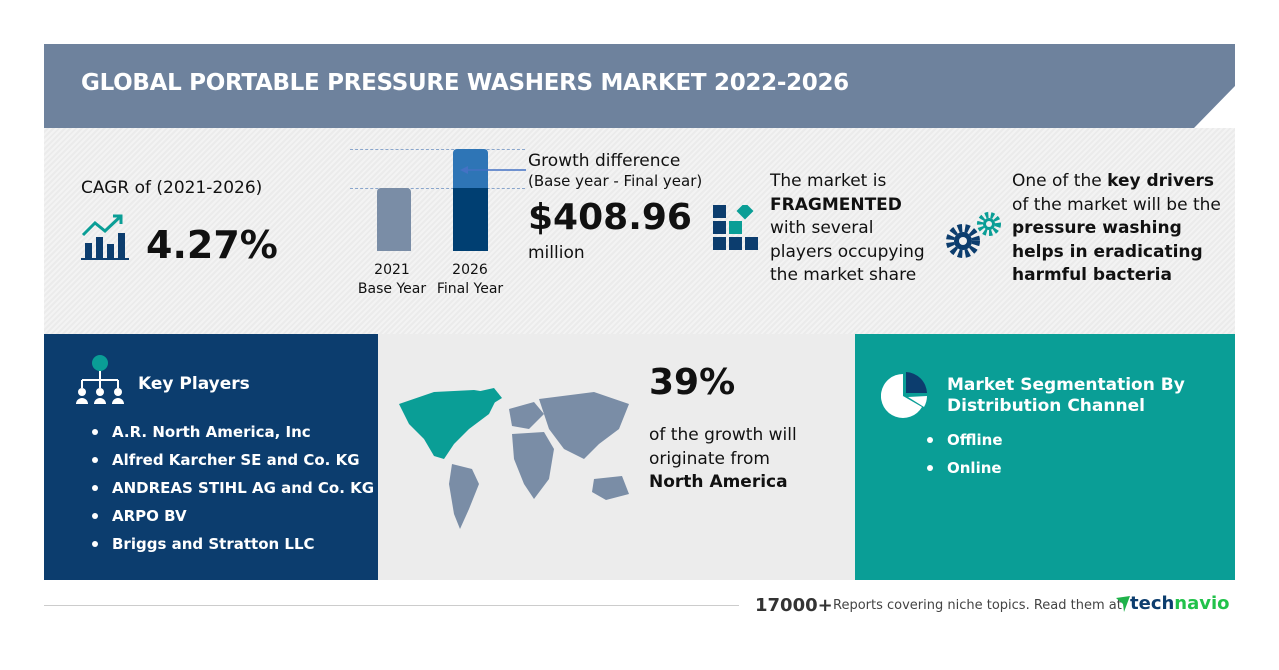 This screenshot has height=670, width=1279. I want to click on key-players-title: Key Players, so click(194, 384).